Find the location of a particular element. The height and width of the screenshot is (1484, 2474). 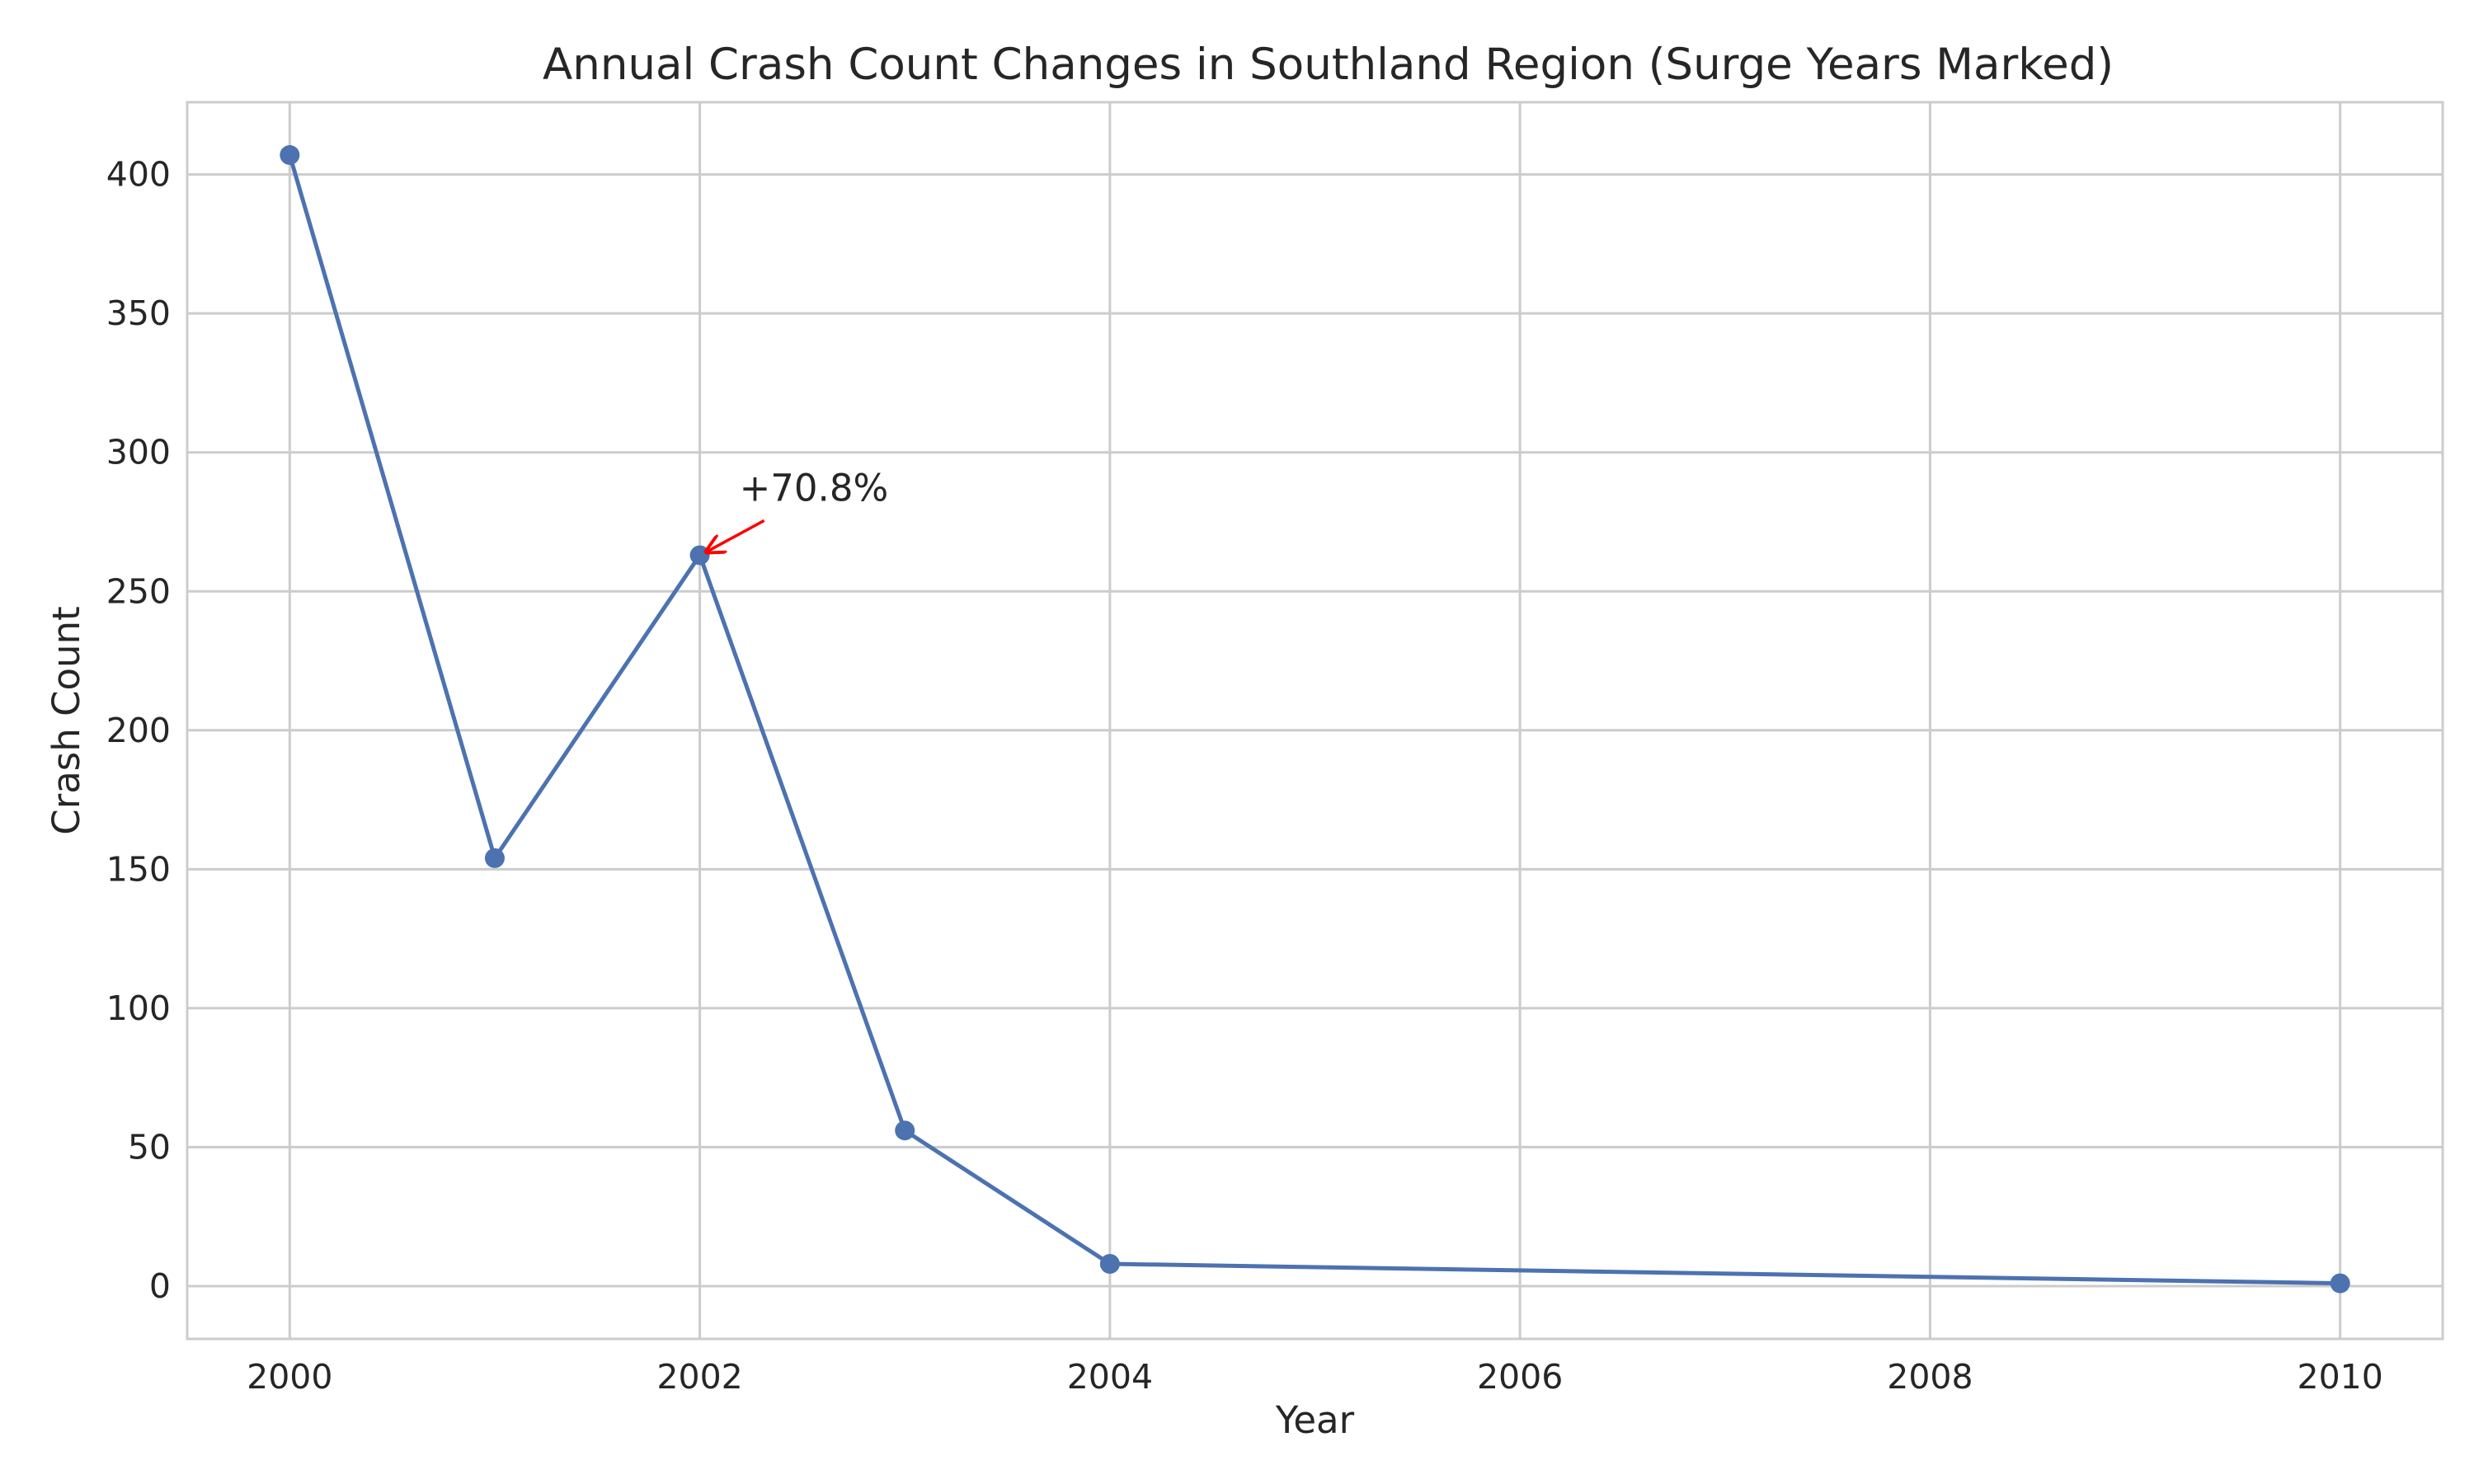

y-axis-ticks: 0 50 100 150 200 250 300 350 400 is located at coordinates (138, 730).